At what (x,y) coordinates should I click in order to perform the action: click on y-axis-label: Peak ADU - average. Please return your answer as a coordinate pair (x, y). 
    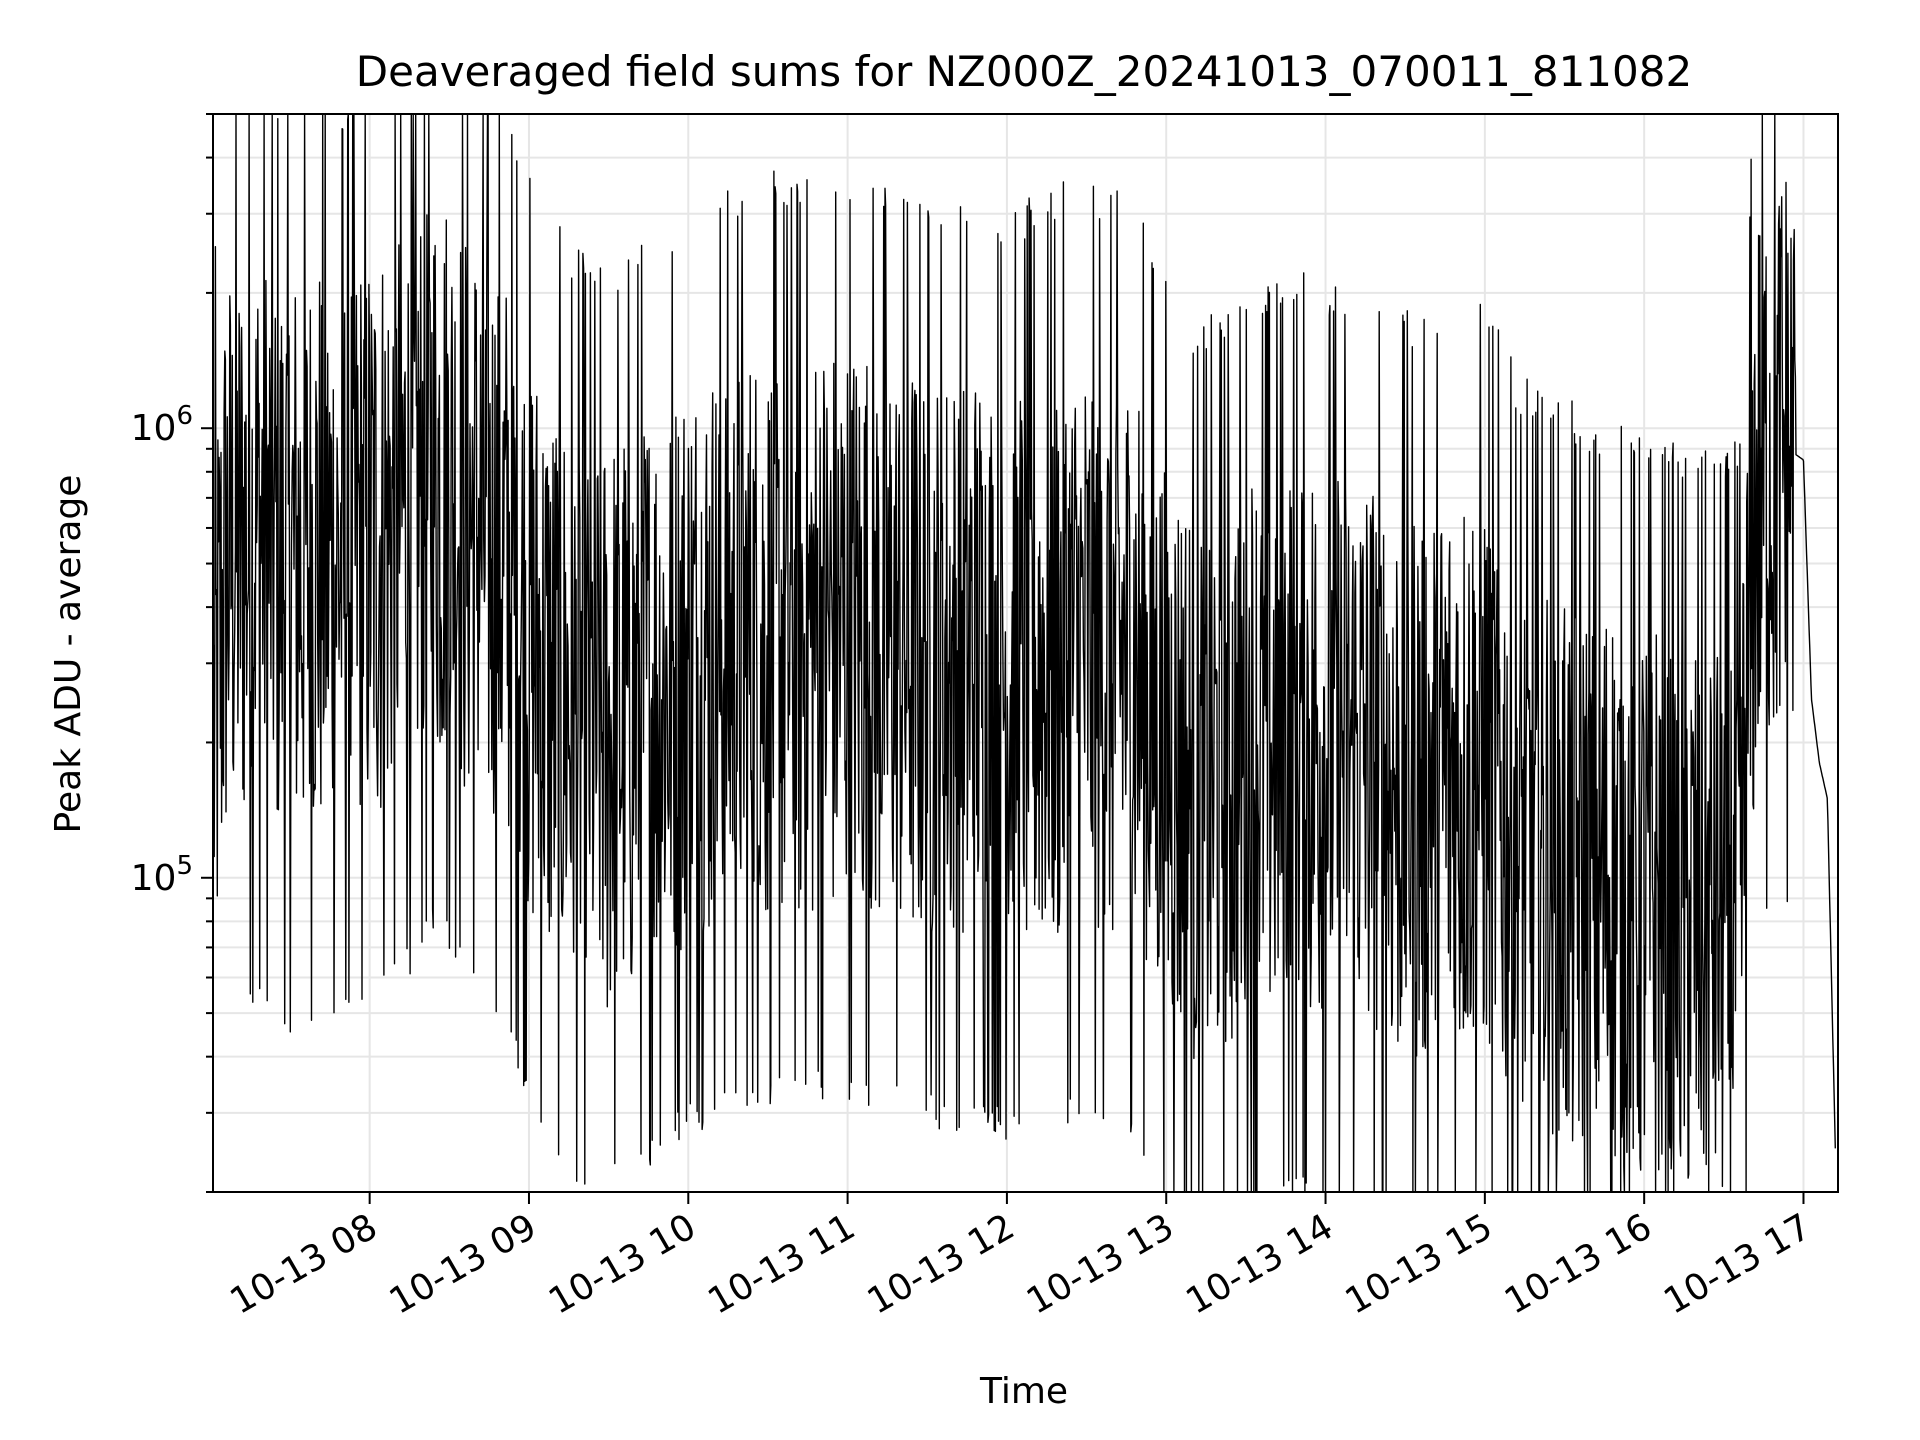
    Looking at the image, I should click on (68, 654).